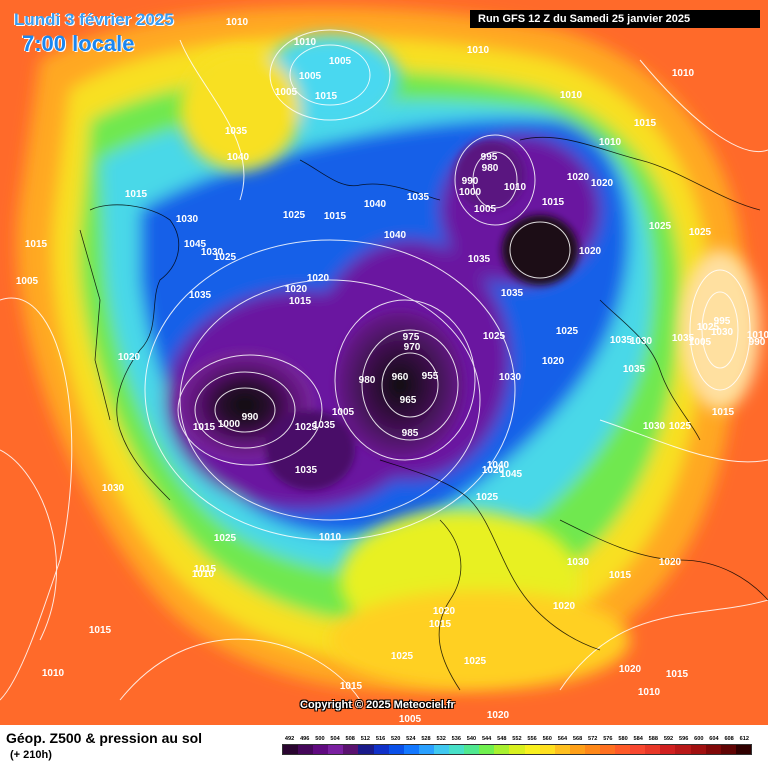 The height and width of the screenshot is (768, 768). What do you see at coordinates (722, 332) in the screenshot?
I see `pressure-label: 1030` at bounding box center [722, 332].